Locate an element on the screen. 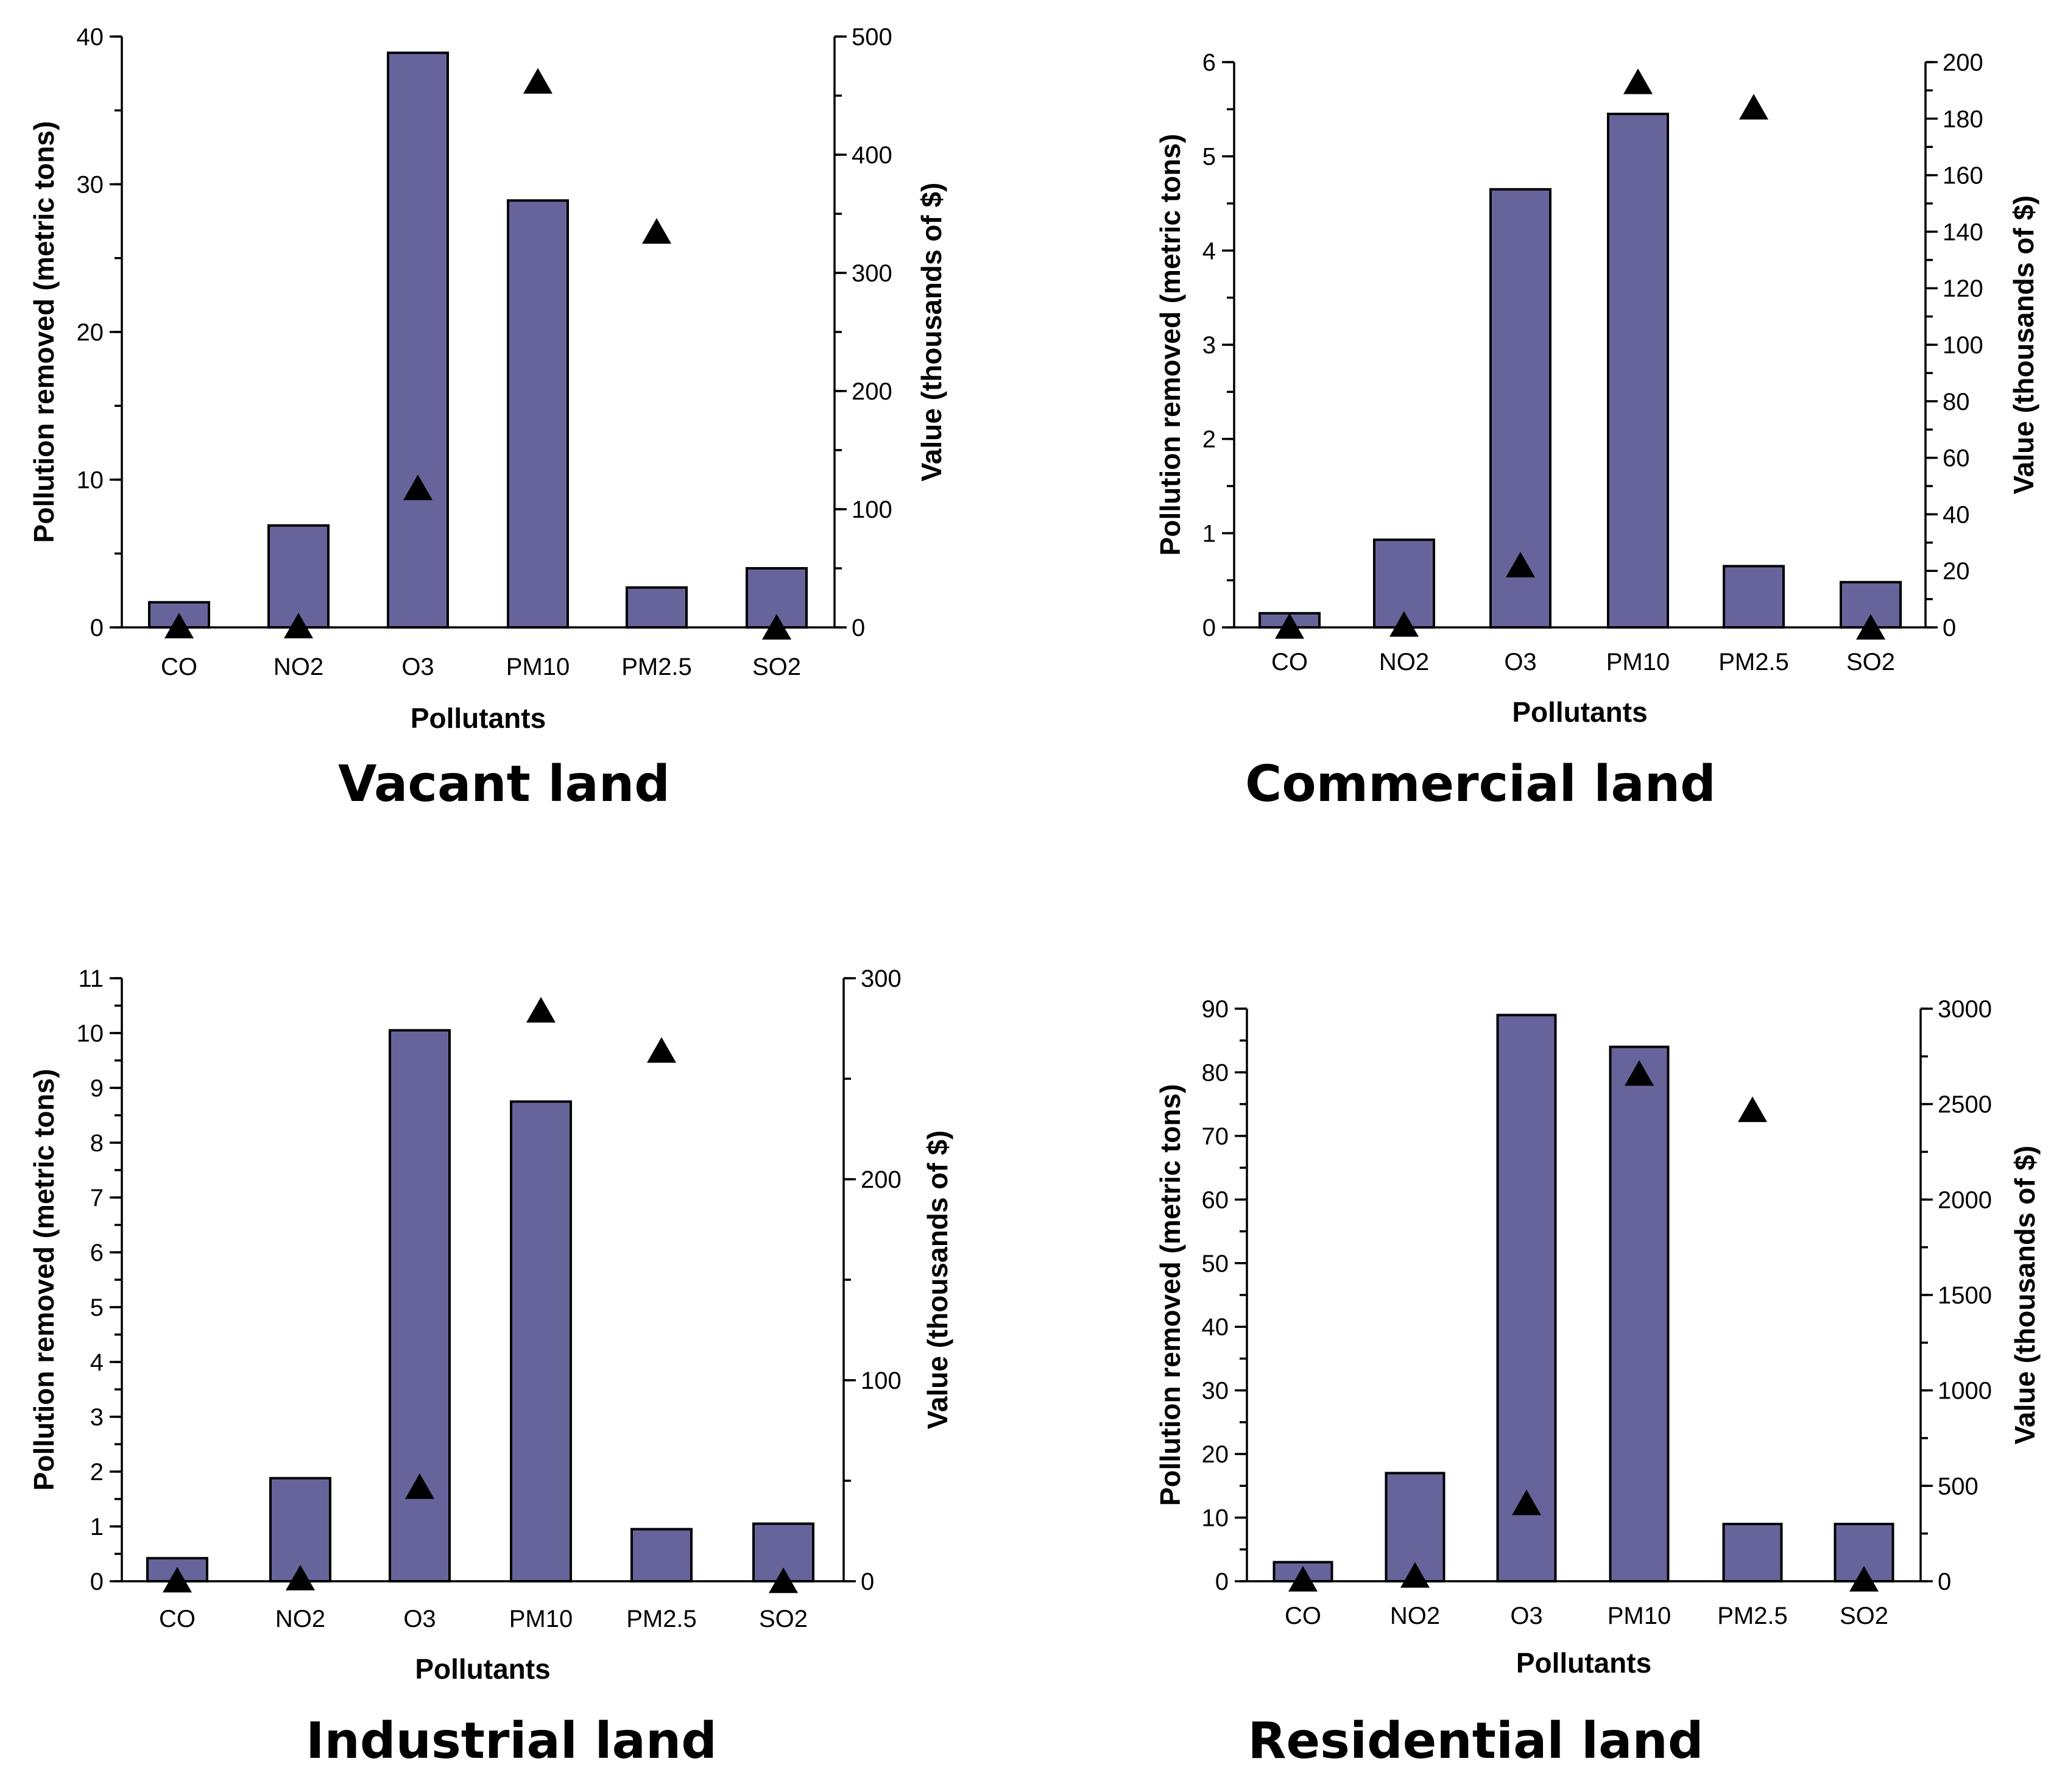  bar-o3 is located at coordinates (1526, 1298).